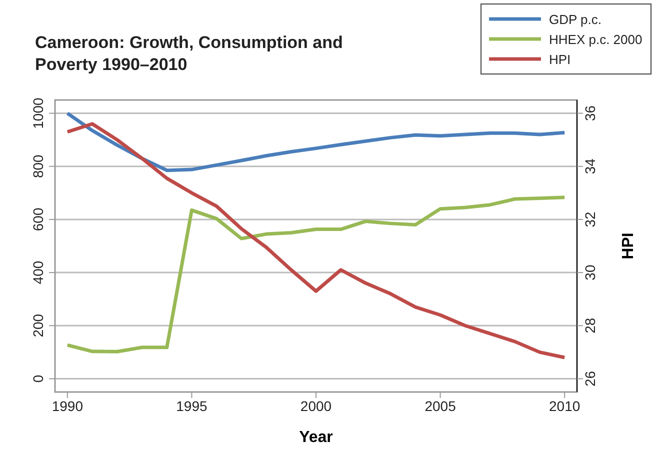  Describe the element at coordinates (440, 406) in the screenshot. I see `x-tick-label: 2005` at that location.